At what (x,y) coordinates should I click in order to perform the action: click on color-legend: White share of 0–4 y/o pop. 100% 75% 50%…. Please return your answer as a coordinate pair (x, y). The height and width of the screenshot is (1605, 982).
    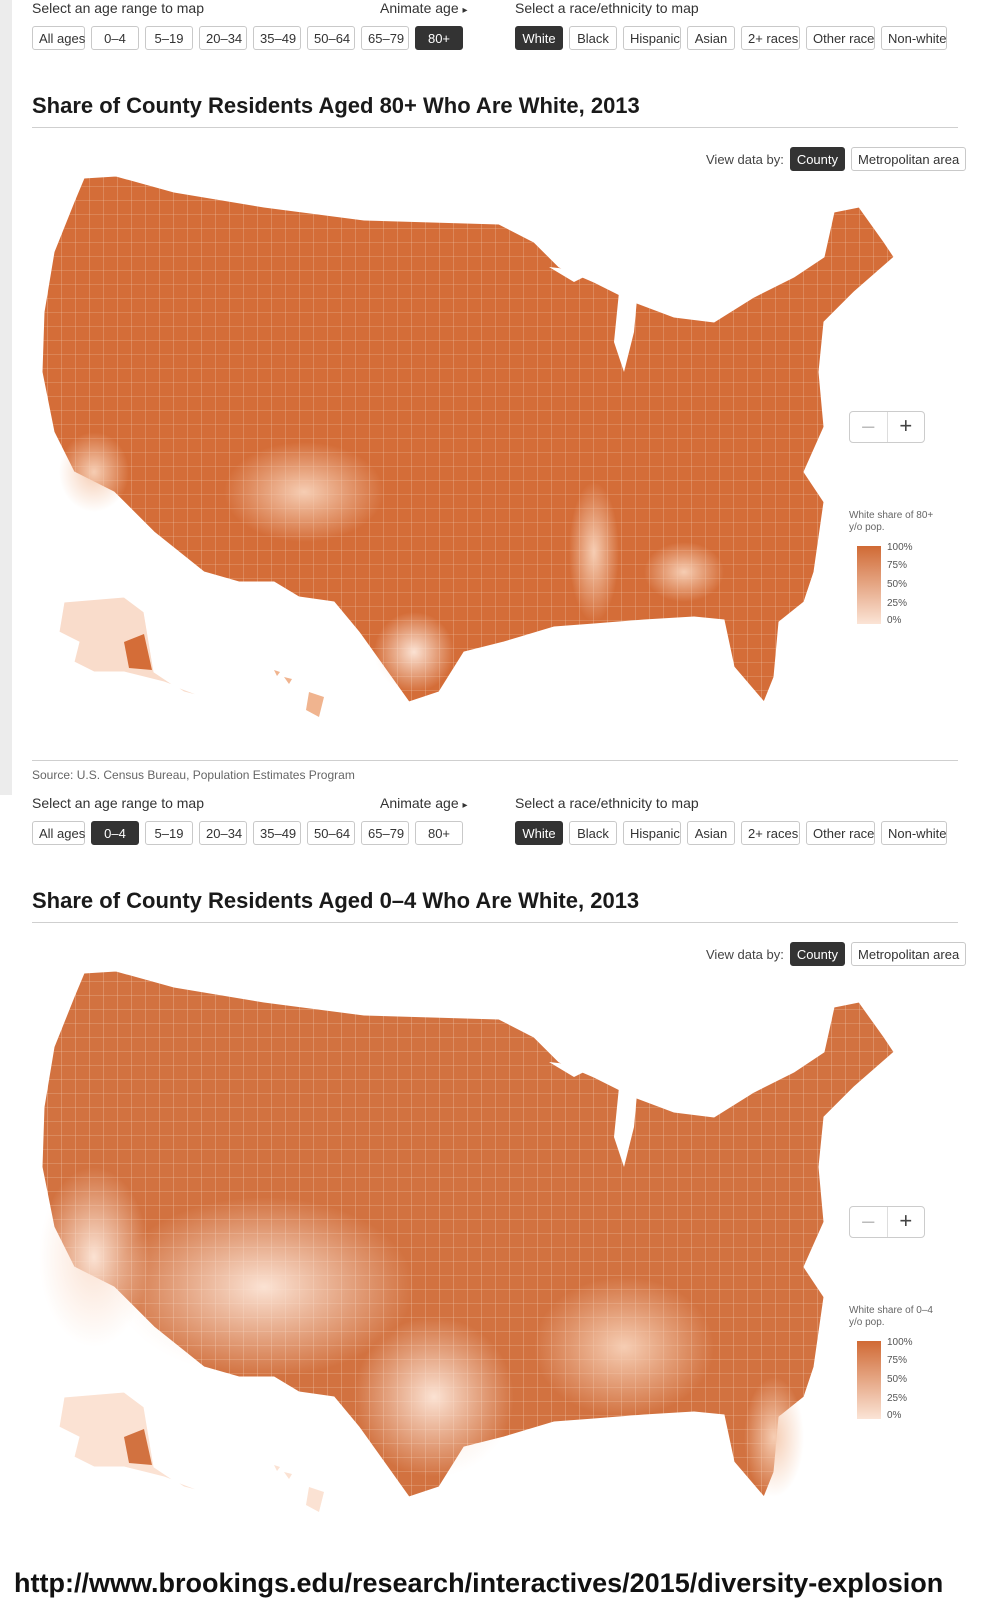
    Looking at the image, I should click on (899, 1365).